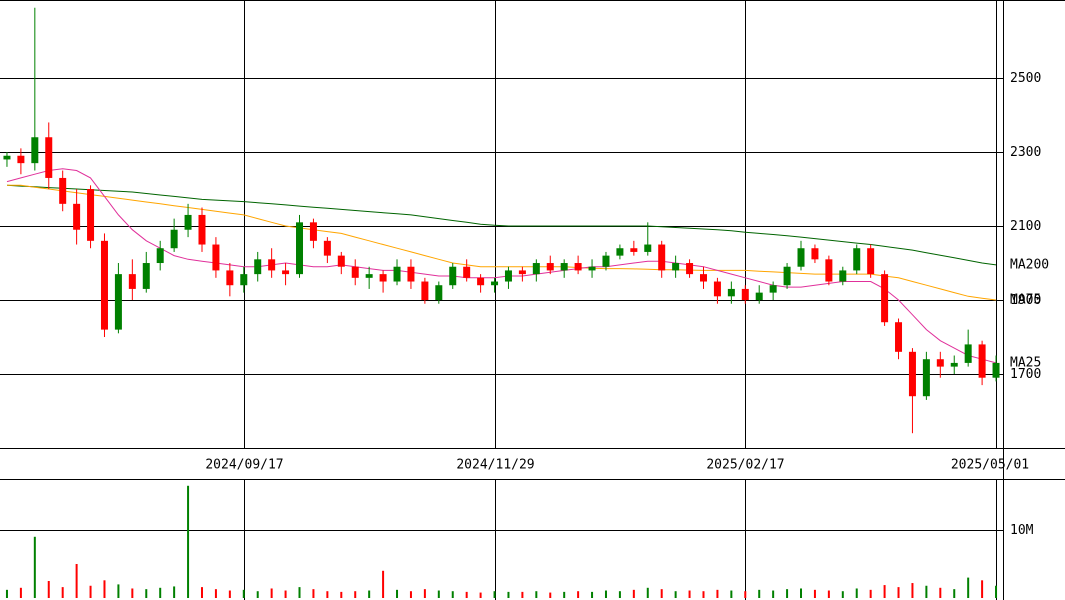 The image size is (1065, 600). Describe the element at coordinates (1025, 300) in the screenshot. I see `y-tick-label: 1900` at that location.